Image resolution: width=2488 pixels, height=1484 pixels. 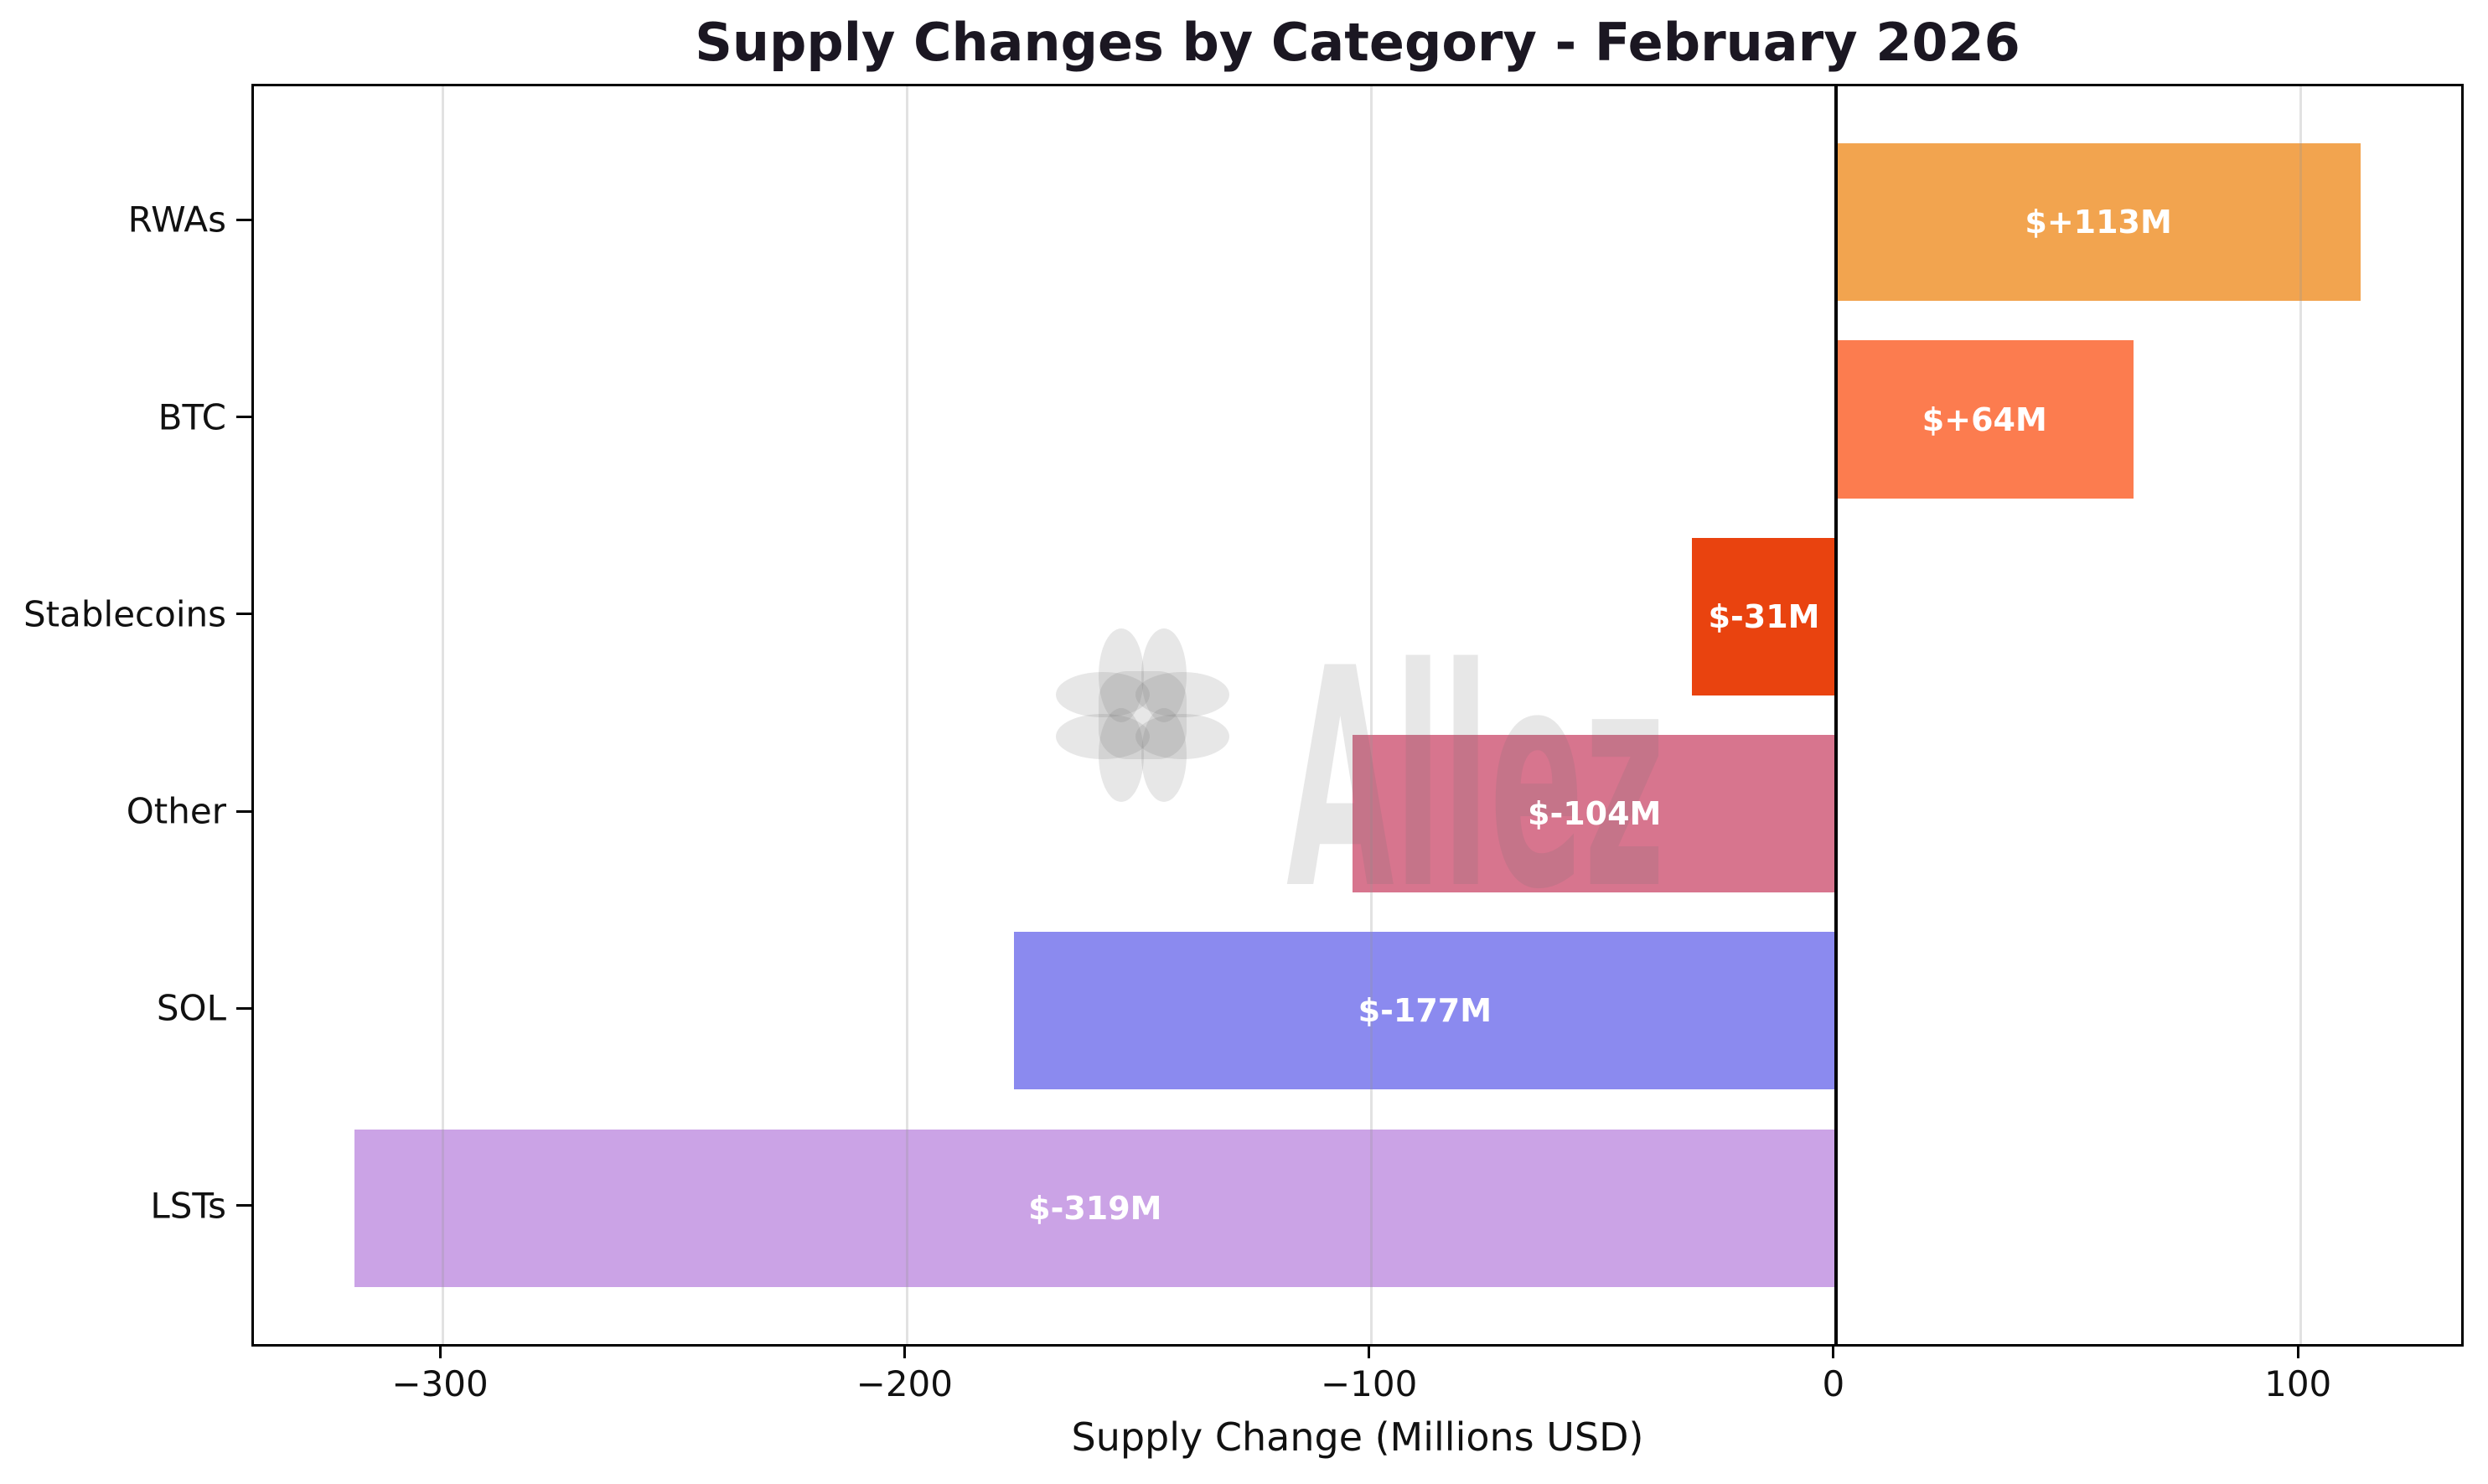 What do you see at coordinates (905, 1384) in the screenshot?
I see `x-tick-label--200: −200` at bounding box center [905, 1384].